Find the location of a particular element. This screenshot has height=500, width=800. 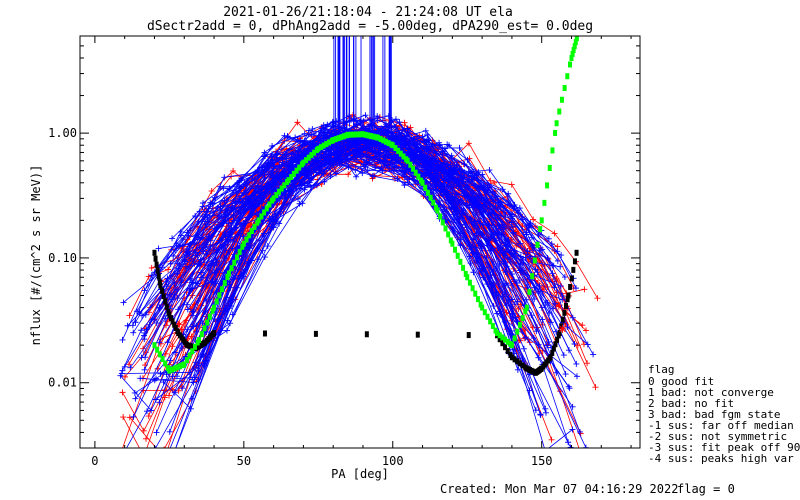

x-tick-label: 50 is located at coordinates (244, 461).